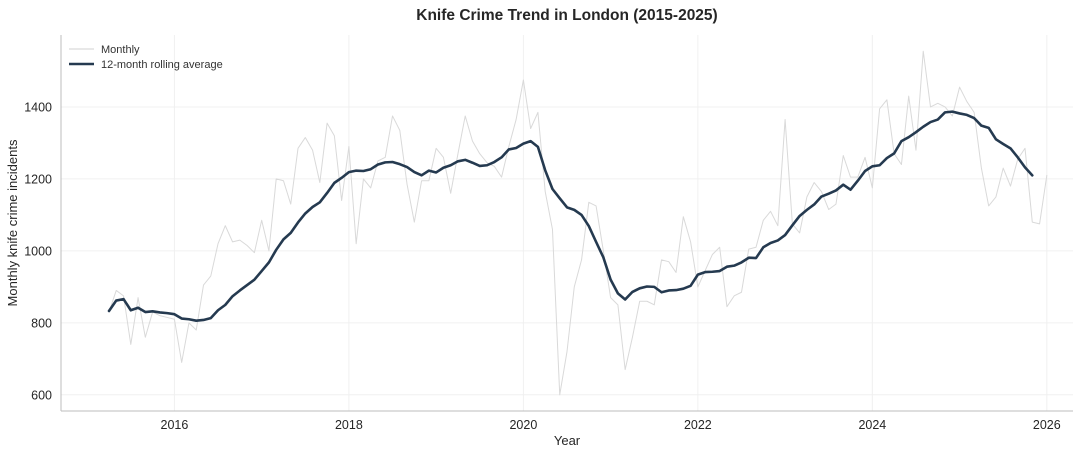 The height and width of the screenshot is (460, 1080). I want to click on x-tick-label-2026: 2026, so click(1047, 425).